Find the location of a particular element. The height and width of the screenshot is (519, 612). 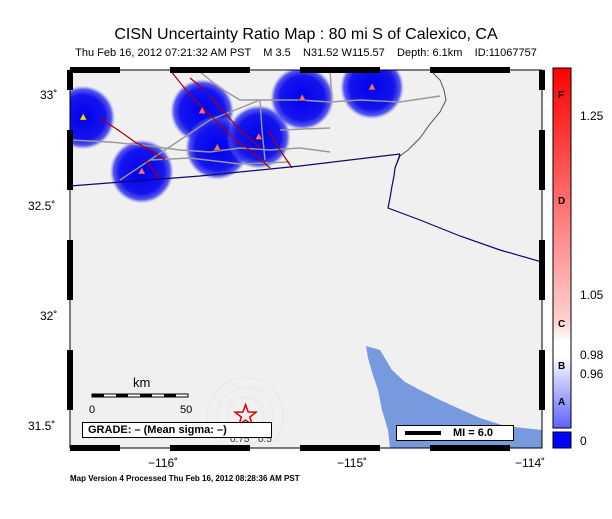

event-magnitude: M 3.5 is located at coordinates (277, 53).